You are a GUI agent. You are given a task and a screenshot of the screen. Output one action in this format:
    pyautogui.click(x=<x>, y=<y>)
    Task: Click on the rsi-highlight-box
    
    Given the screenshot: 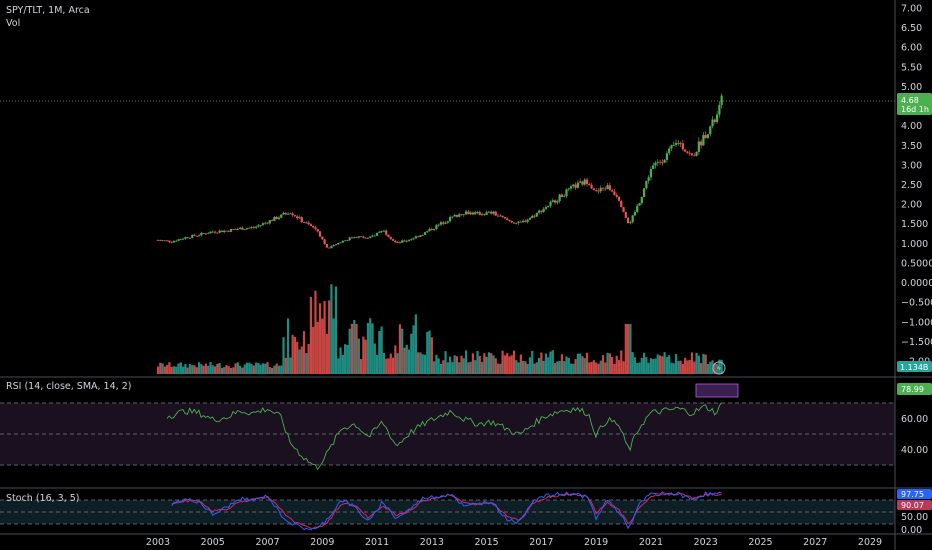 What is the action you would take?
    pyautogui.click(x=717, y=390)
    